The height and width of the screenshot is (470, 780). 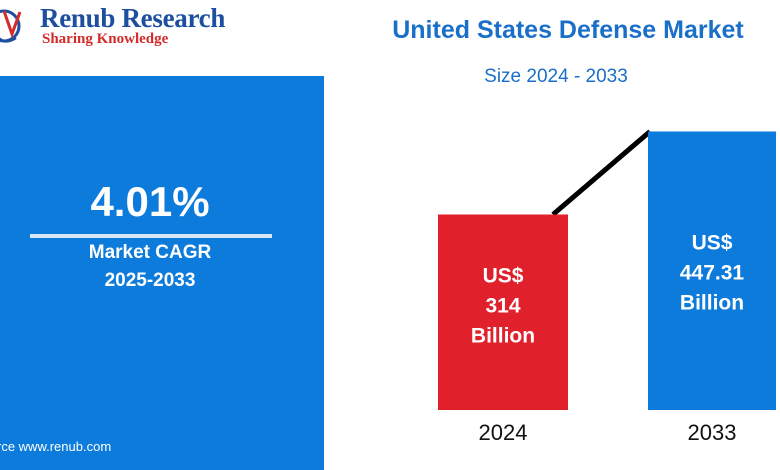 What do you see at coordinates (601, 173) in the screenshot?
I see `trend-line` at bounding box center [601, 173].